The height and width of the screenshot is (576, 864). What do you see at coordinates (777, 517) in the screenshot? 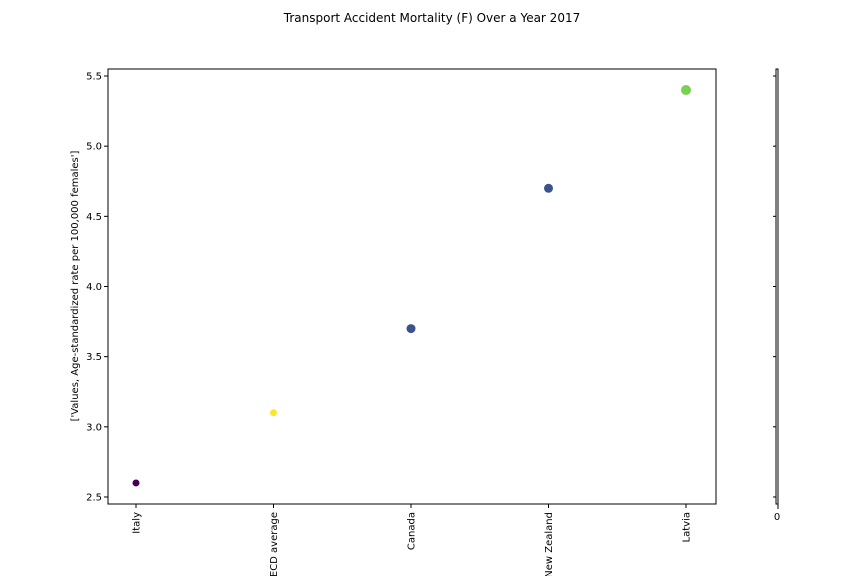
I see `colorbar-tick-label: 0` at bounding box center [777, 517].